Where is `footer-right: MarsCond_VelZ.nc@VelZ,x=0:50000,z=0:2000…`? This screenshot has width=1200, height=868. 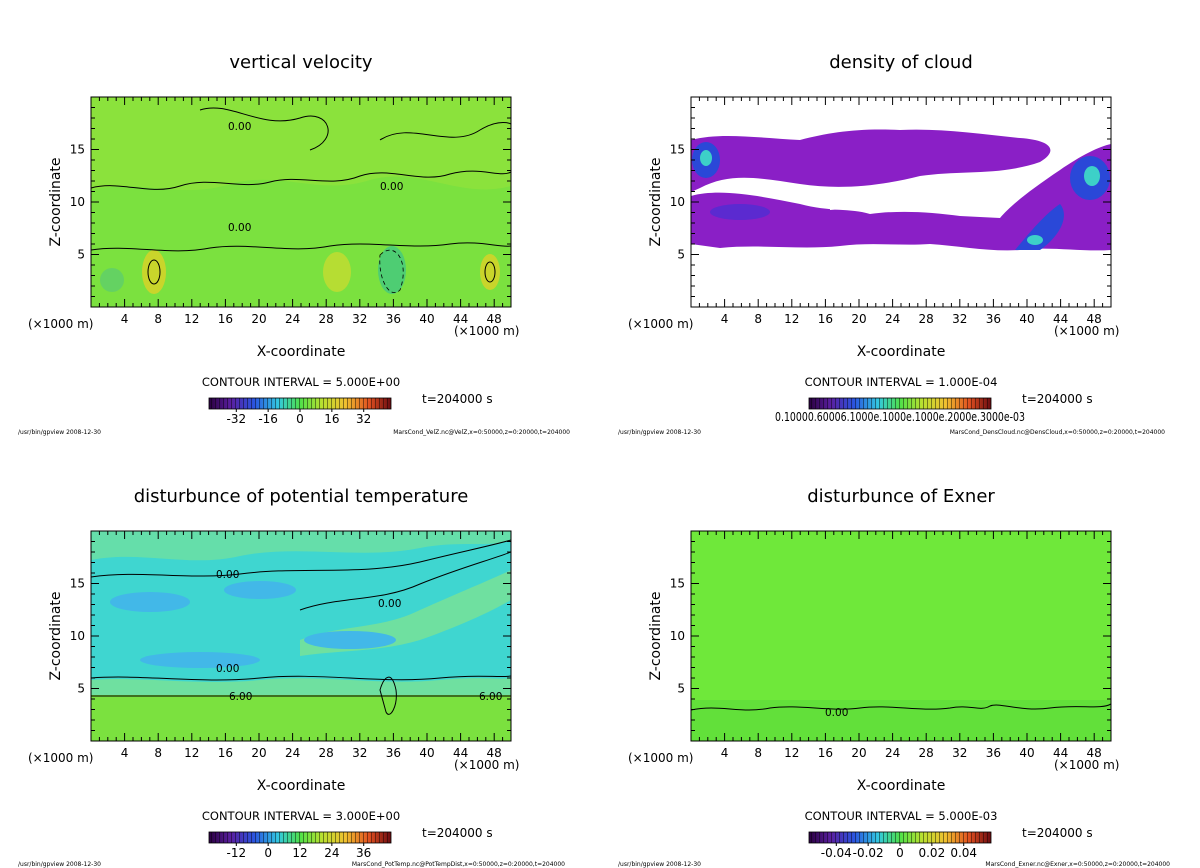
footer-right: MarsCond_VelZ.nc@VelZ,x=0:50000,z=0:2000… is located at coordinates (481, 432).